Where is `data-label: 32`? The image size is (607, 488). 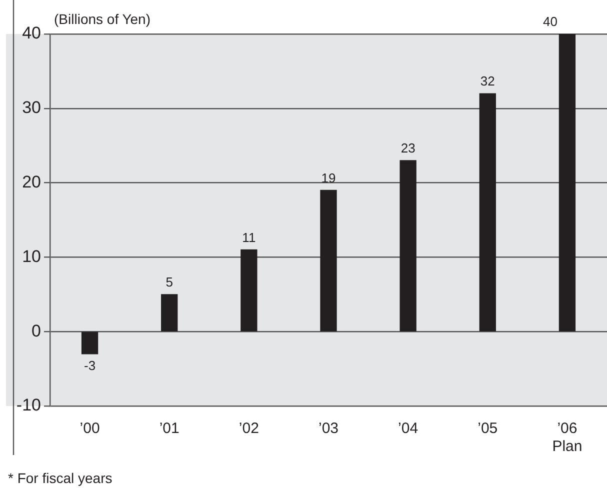 data-label: 32 is located at coordinates (487, 81).